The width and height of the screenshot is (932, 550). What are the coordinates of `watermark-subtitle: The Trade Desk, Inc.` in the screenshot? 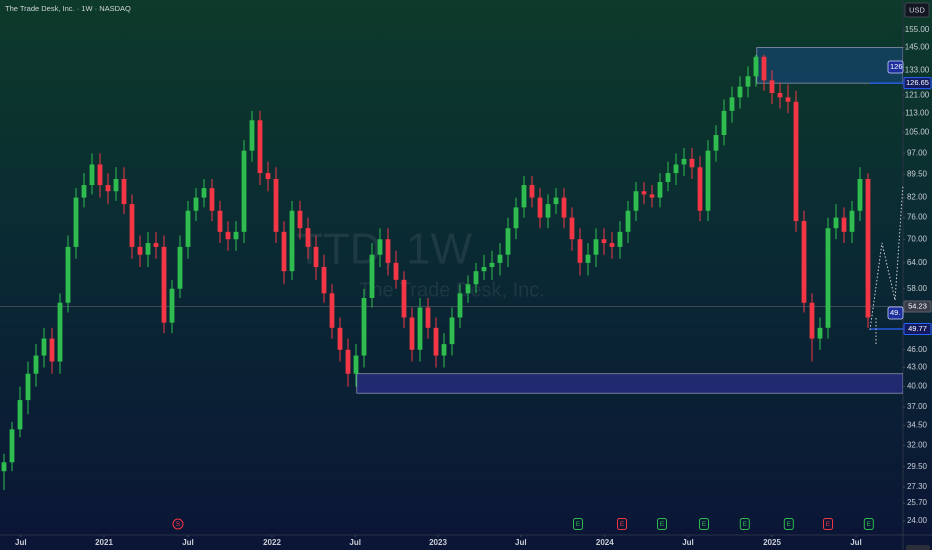 It's located at (452, 290).